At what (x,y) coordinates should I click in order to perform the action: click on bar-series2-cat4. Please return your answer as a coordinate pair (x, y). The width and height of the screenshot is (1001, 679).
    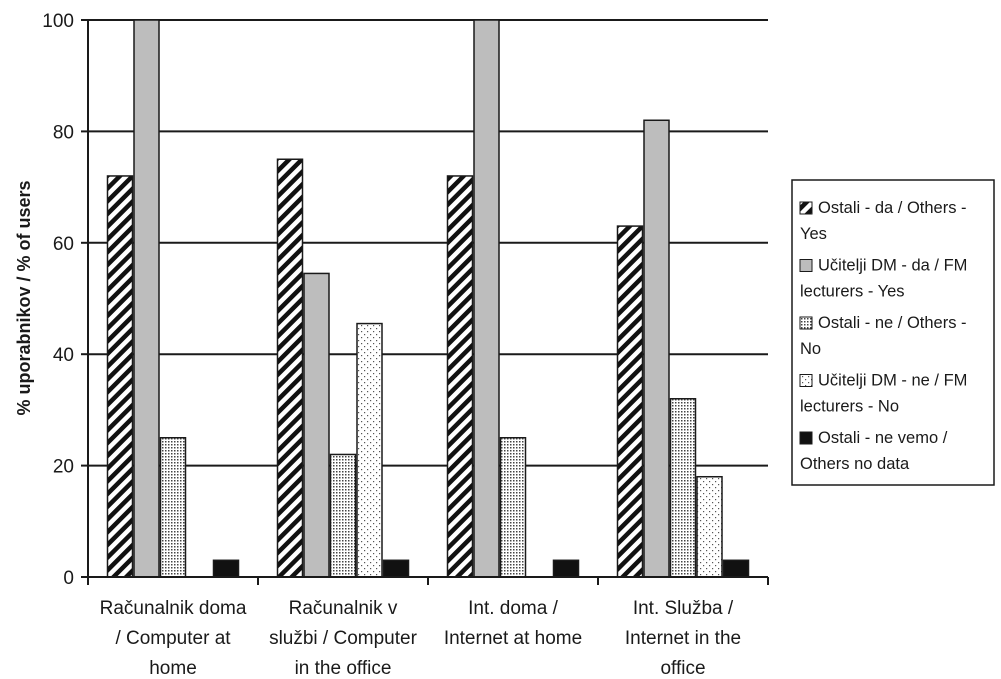
    Looking at the image, I should click on (656, 348).